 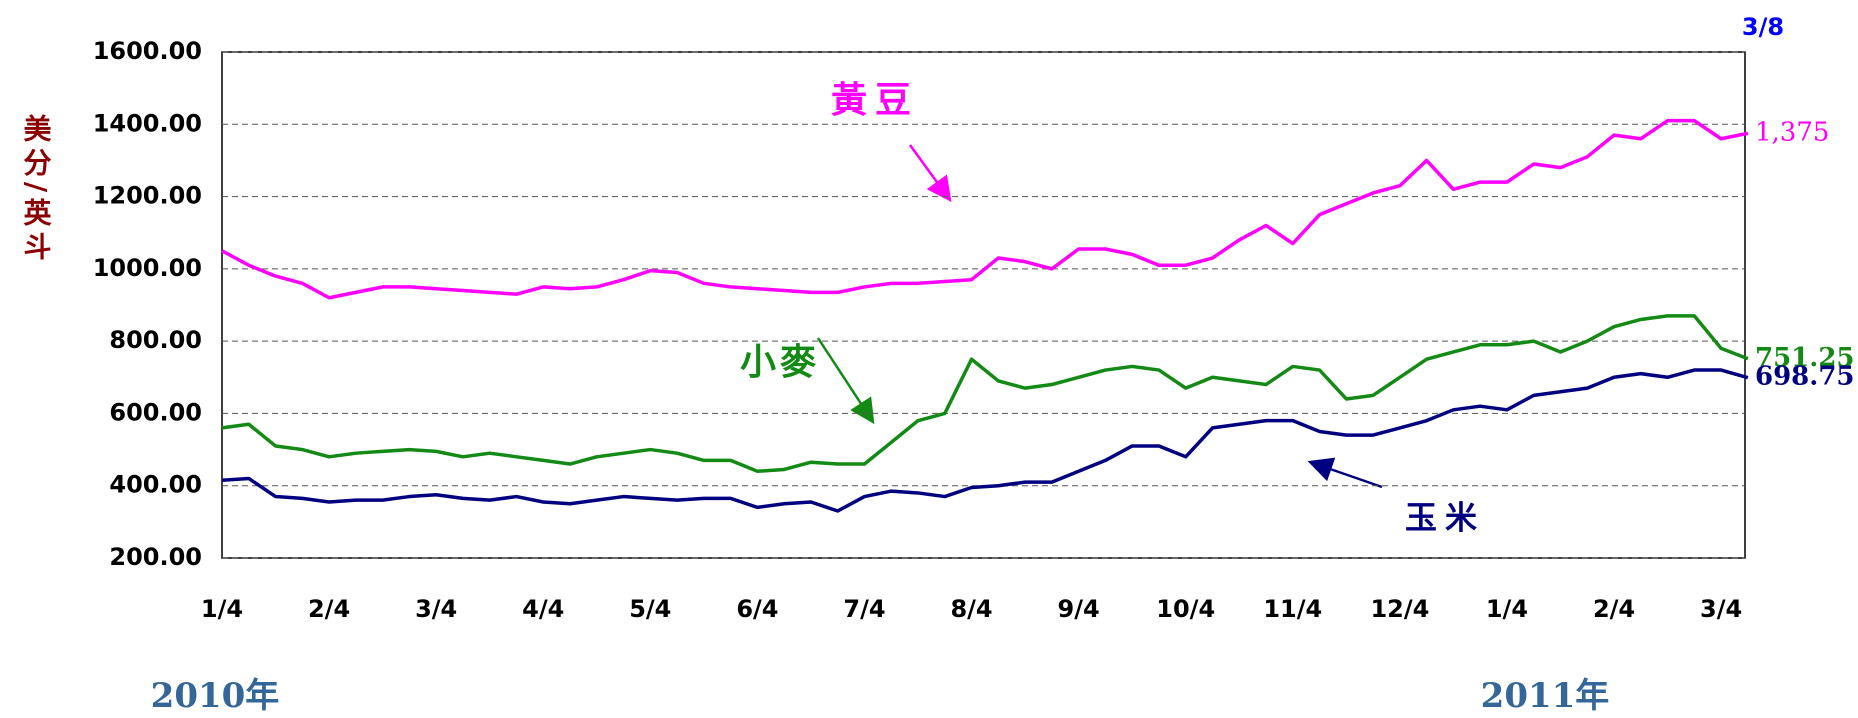 I want to click on y-axis-label-text: 美分/英斗, so click(x=36, y=190).